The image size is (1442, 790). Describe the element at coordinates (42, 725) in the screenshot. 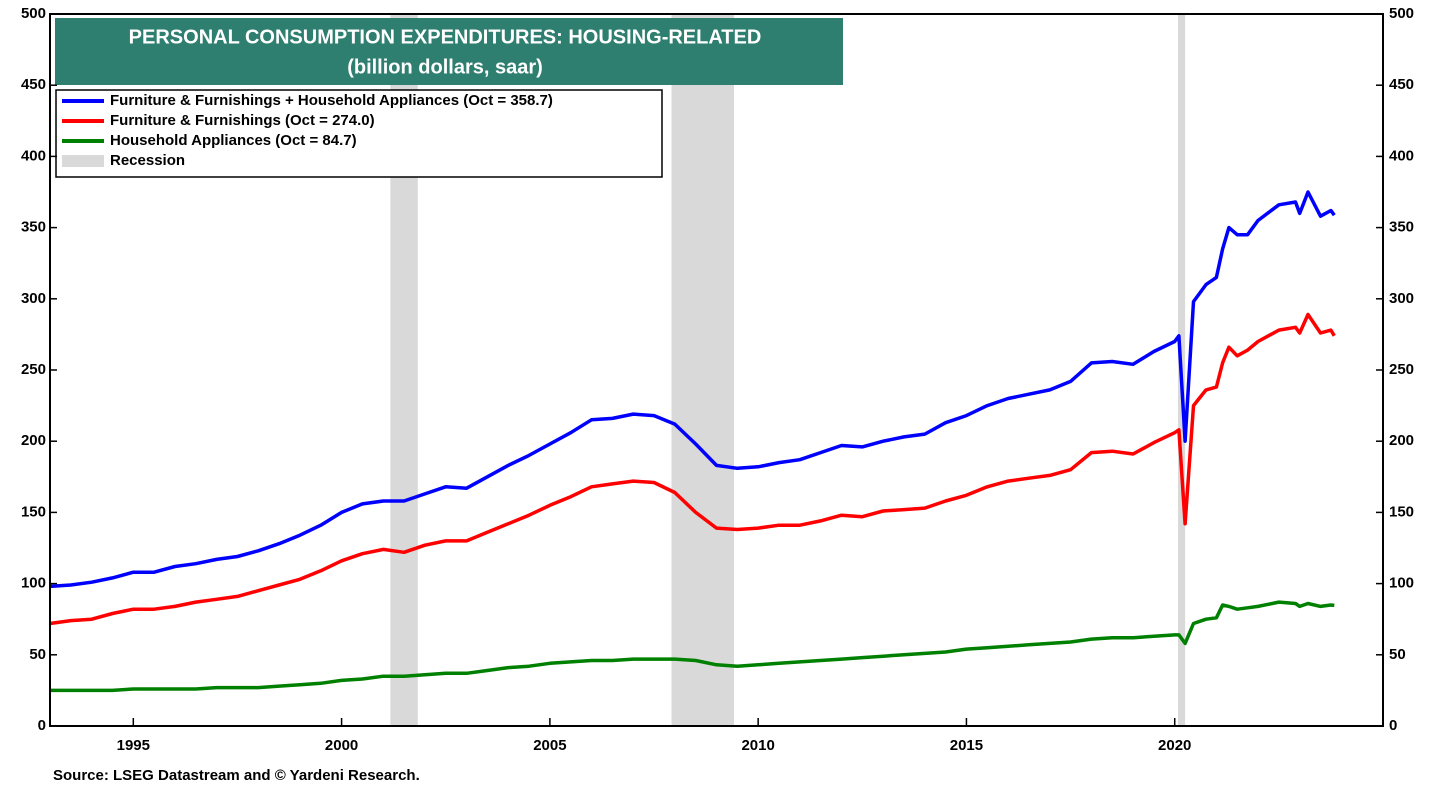

I see `y-tick-label: 0` at that location.